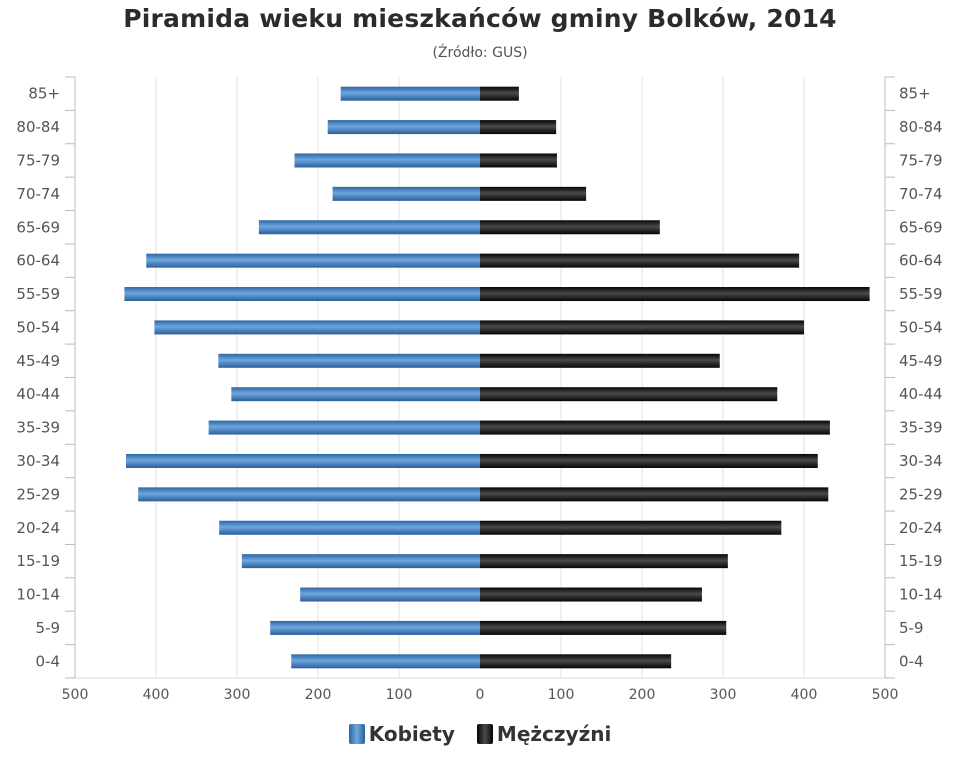  I want to click on y-tick-label-left: 75-79, so click(38, 160).